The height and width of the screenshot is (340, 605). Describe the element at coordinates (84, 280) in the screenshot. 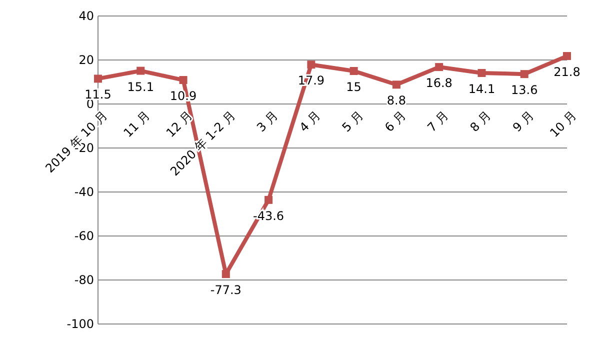

I see `y-tick-label: -80` at that location.